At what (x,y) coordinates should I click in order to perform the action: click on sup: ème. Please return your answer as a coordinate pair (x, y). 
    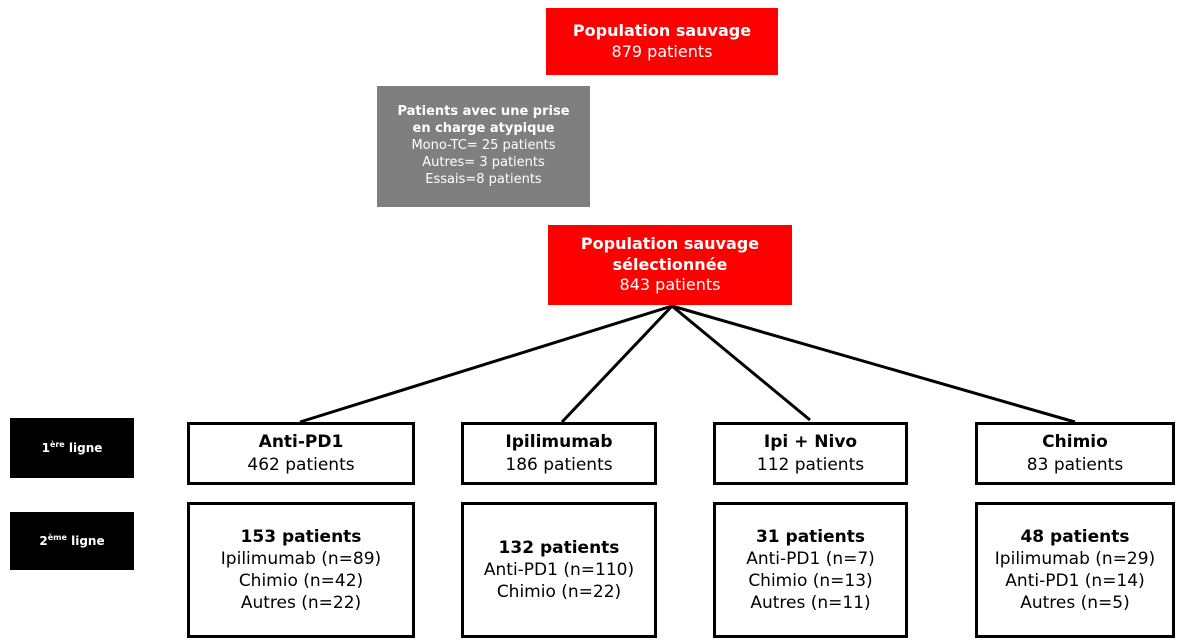
    Looking at the image, I should click on (57, 537).